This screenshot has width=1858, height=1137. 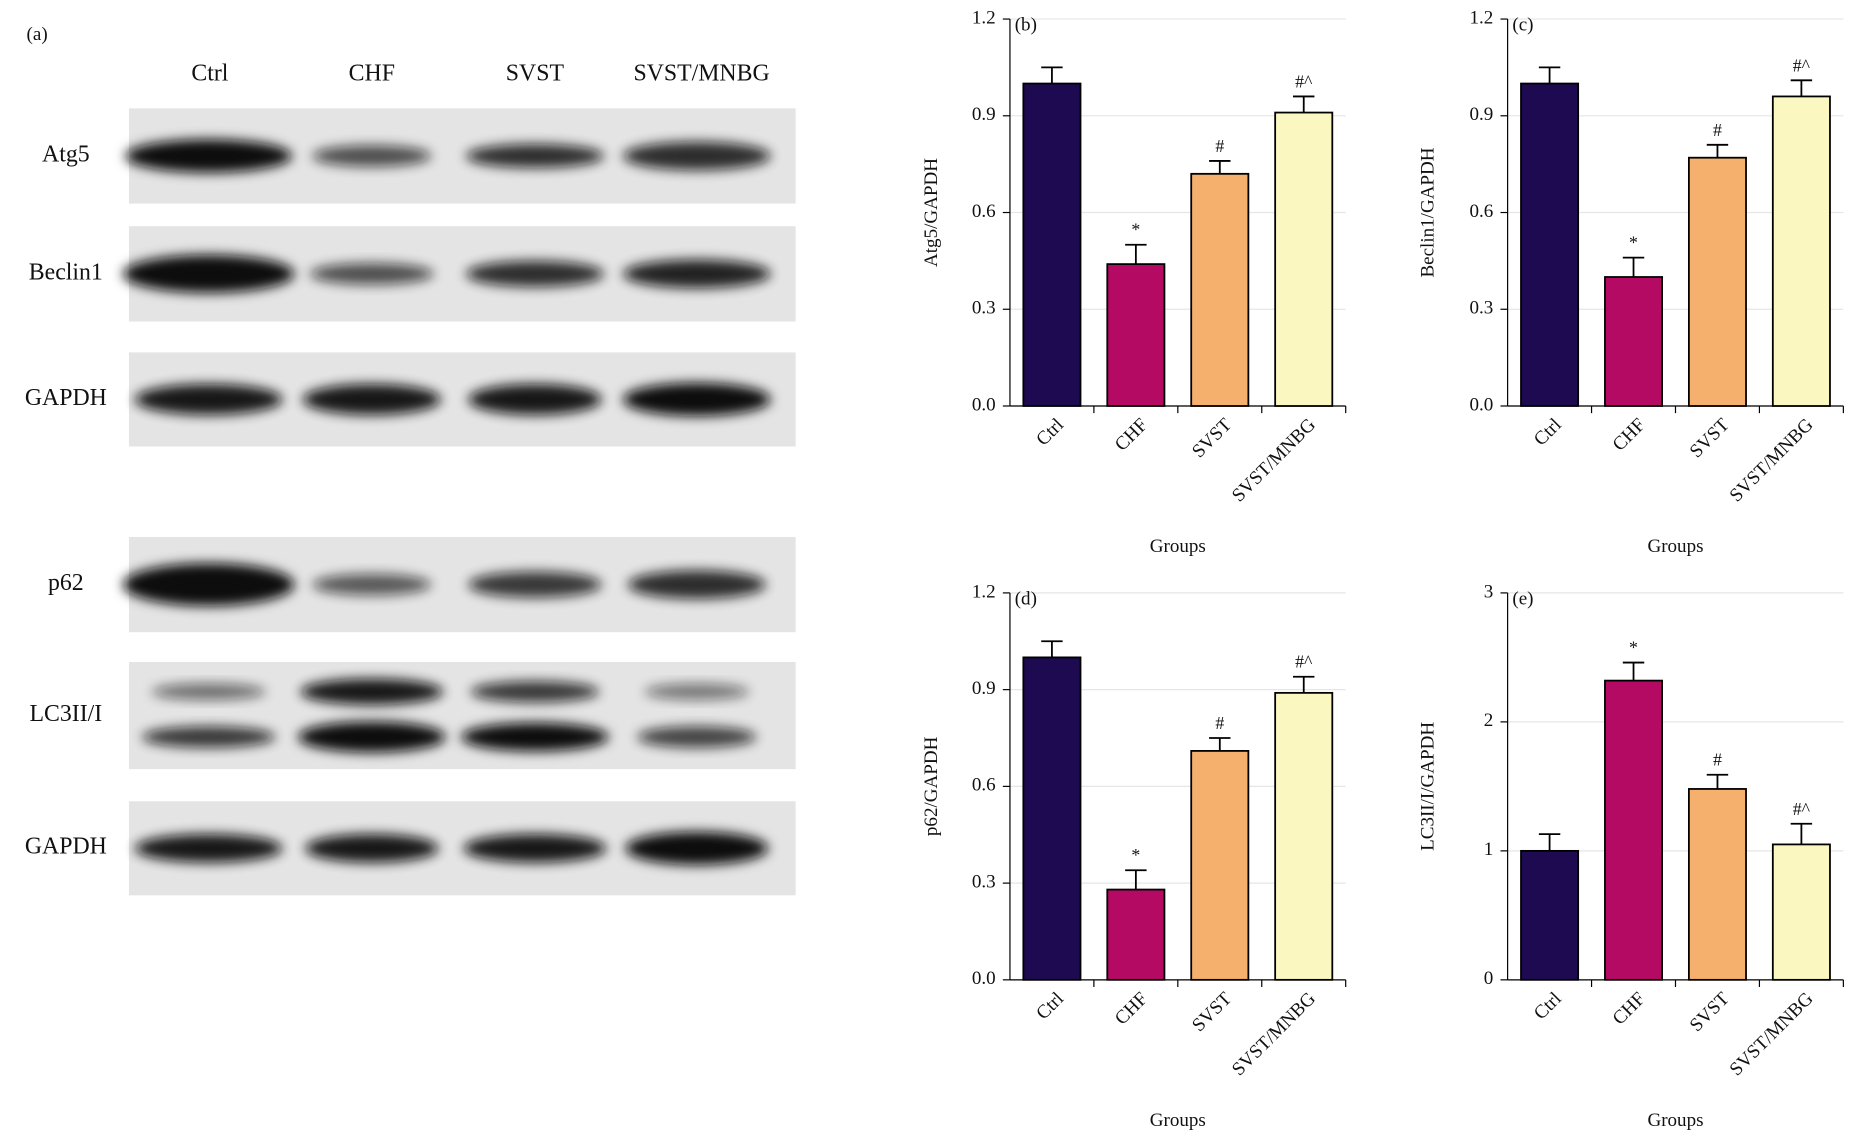 I want to click on y-axis-label: LC3II/I/GAPDH, so click(x=1427, y=786).